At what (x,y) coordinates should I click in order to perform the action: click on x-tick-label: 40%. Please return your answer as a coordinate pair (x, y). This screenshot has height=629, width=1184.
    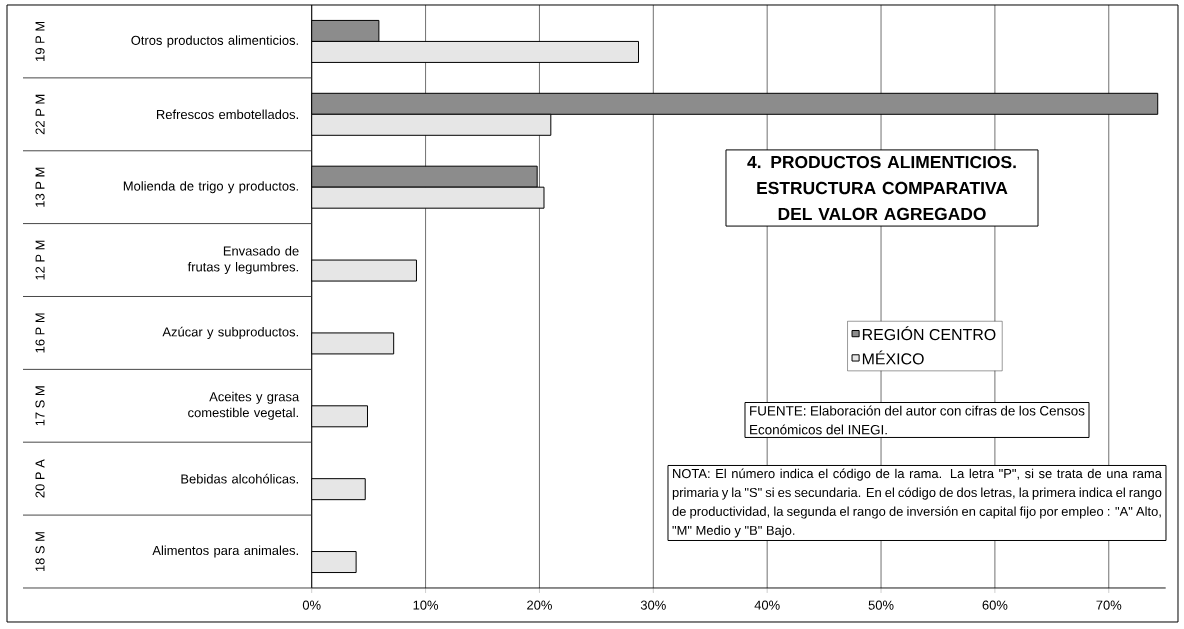
    Looking at the image, I should click on (767, 605).